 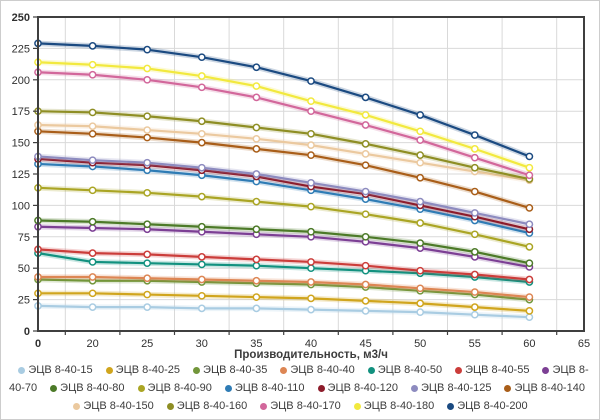 I want to click on y-tick-label: 125, so click(x=21, y=175).